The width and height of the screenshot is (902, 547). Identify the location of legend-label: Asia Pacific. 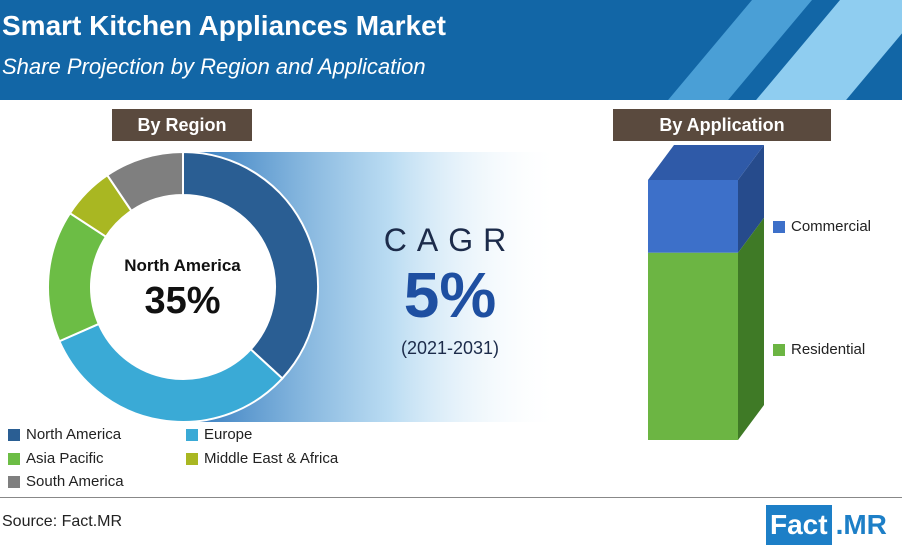
(65, 458).